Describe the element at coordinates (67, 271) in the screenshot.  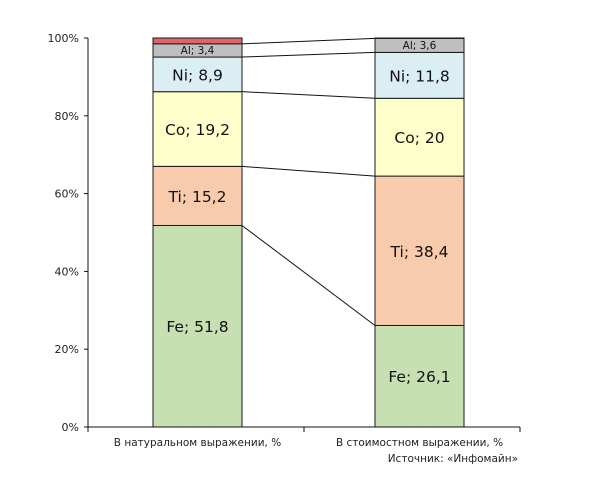
I see `y-tick-label: 40%` at that location.